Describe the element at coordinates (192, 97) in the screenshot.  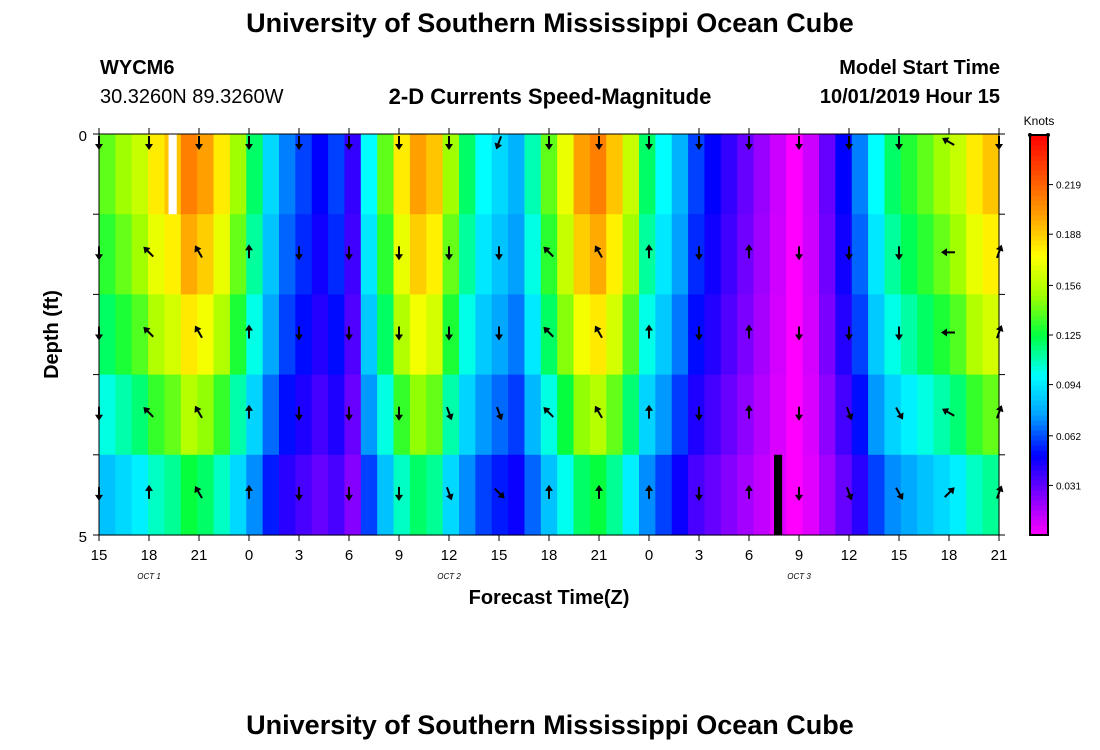
I see `station-coords: 30.3260N 89.3260W` at that location.